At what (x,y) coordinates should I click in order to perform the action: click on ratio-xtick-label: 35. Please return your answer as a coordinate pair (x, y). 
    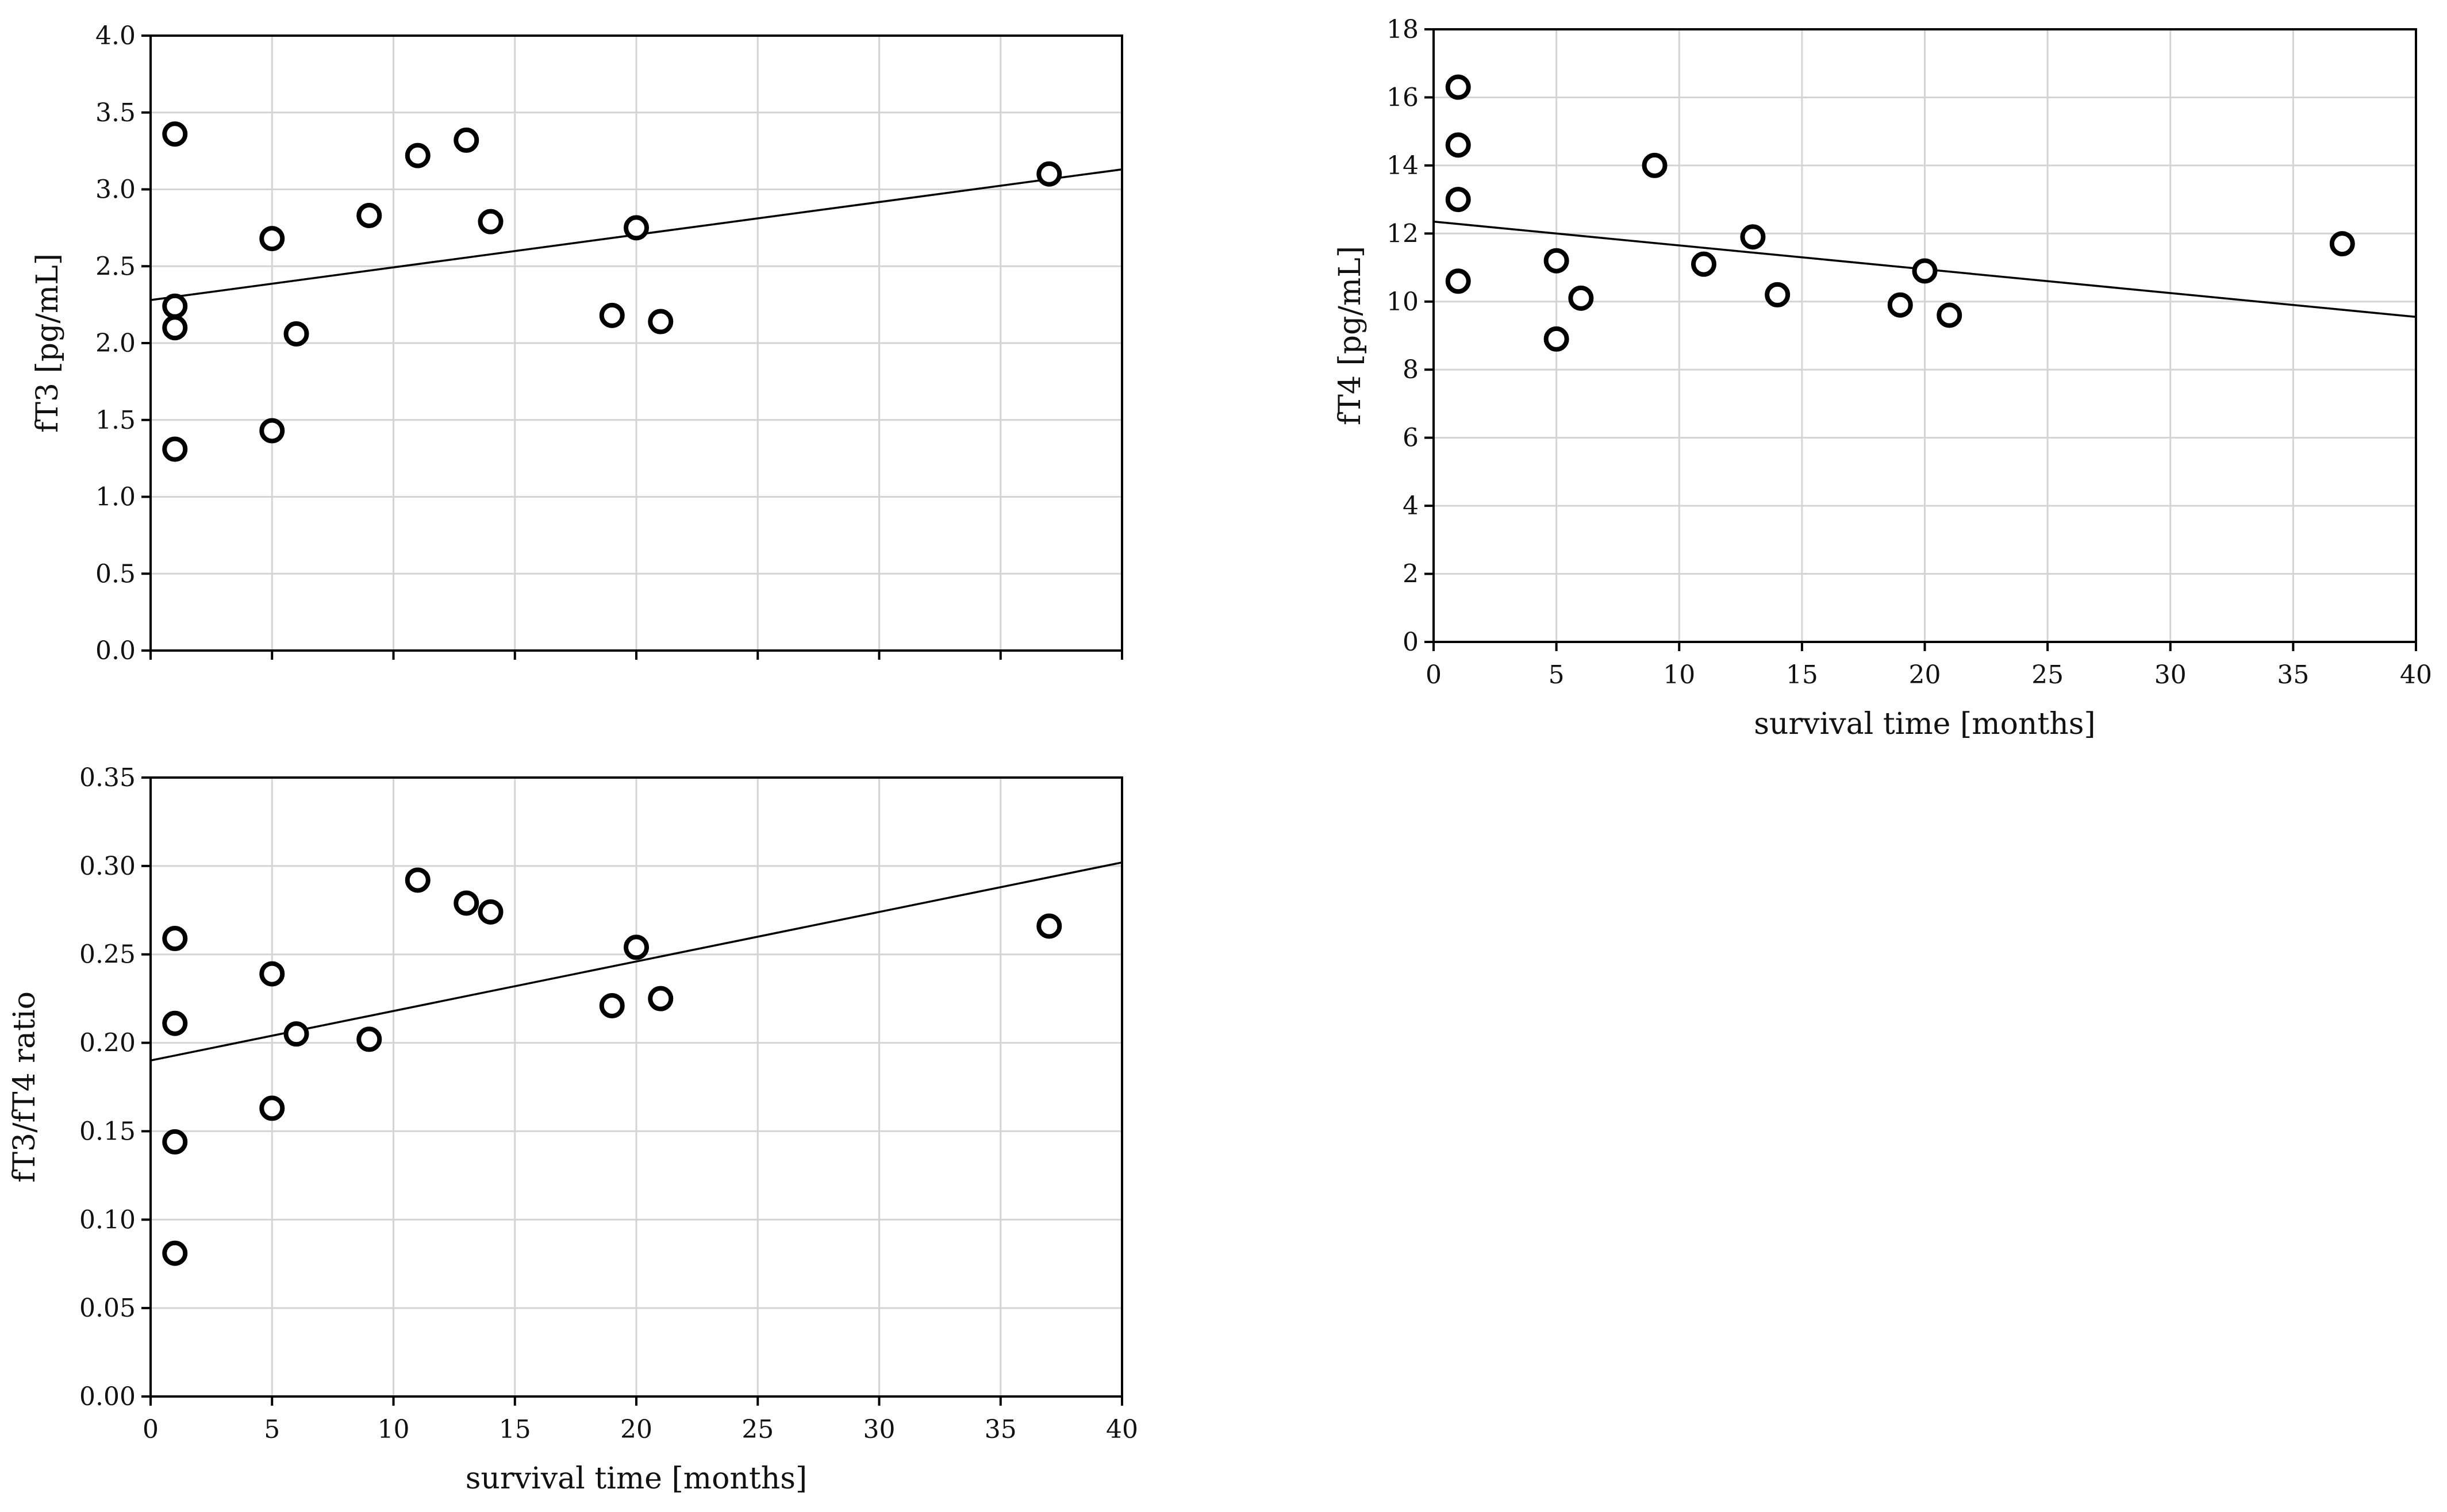
    Looking at the image, I should click on (1001, 1429).